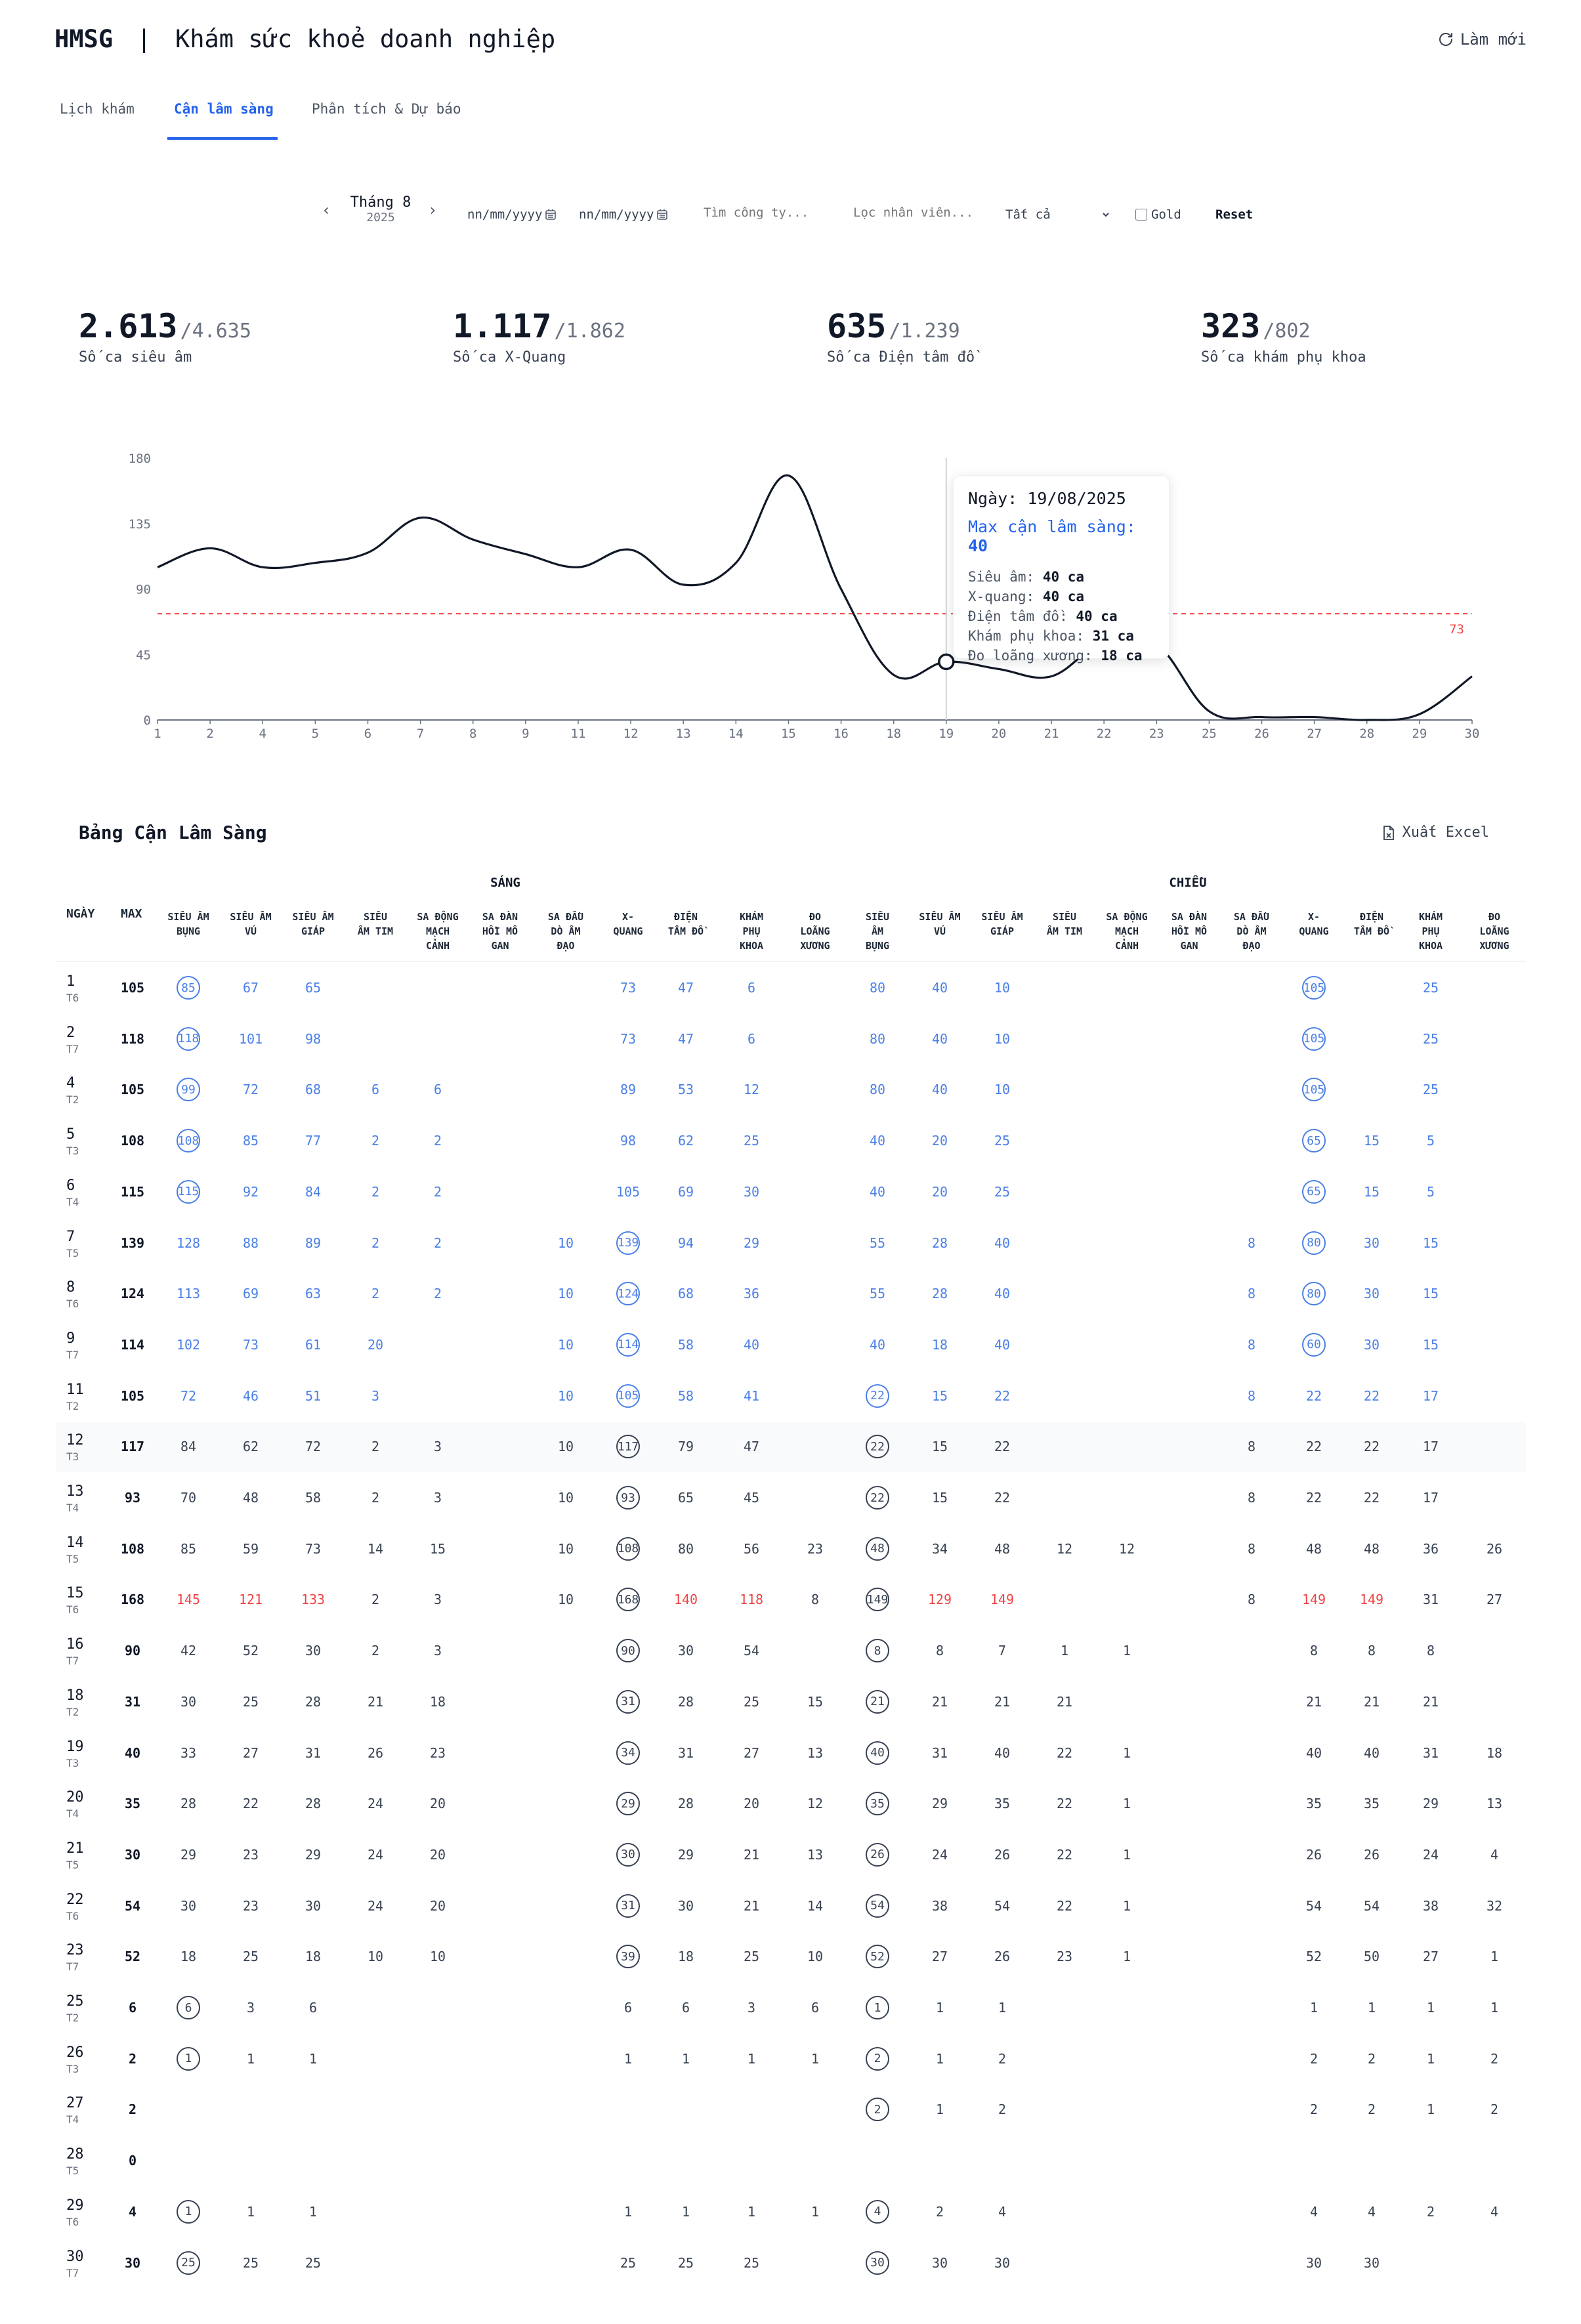 This screenshot has width=1581, height=2324. I want to click on table-cell: 4, so click(1494, 2211).